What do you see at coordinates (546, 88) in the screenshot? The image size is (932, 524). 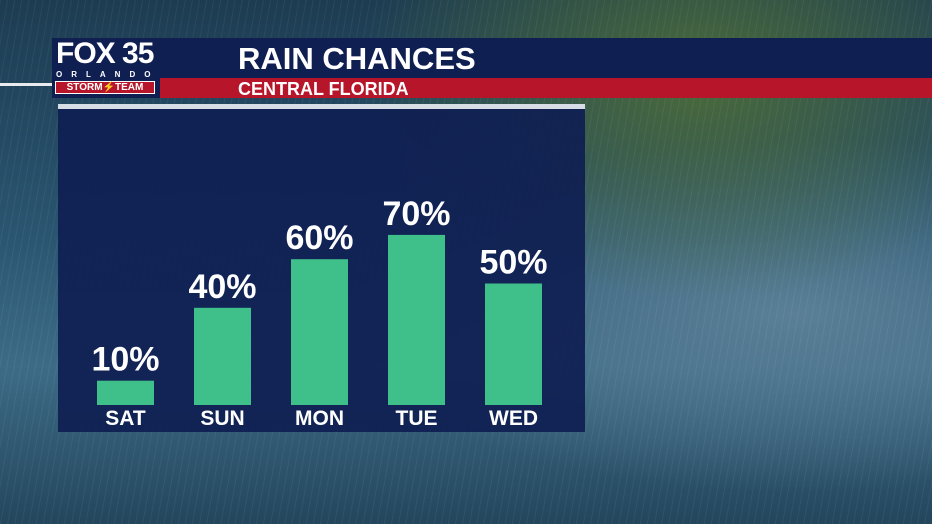 I see `subtitle-bar: CENTRAL FLORIDA` at bounding box center [546, 88].